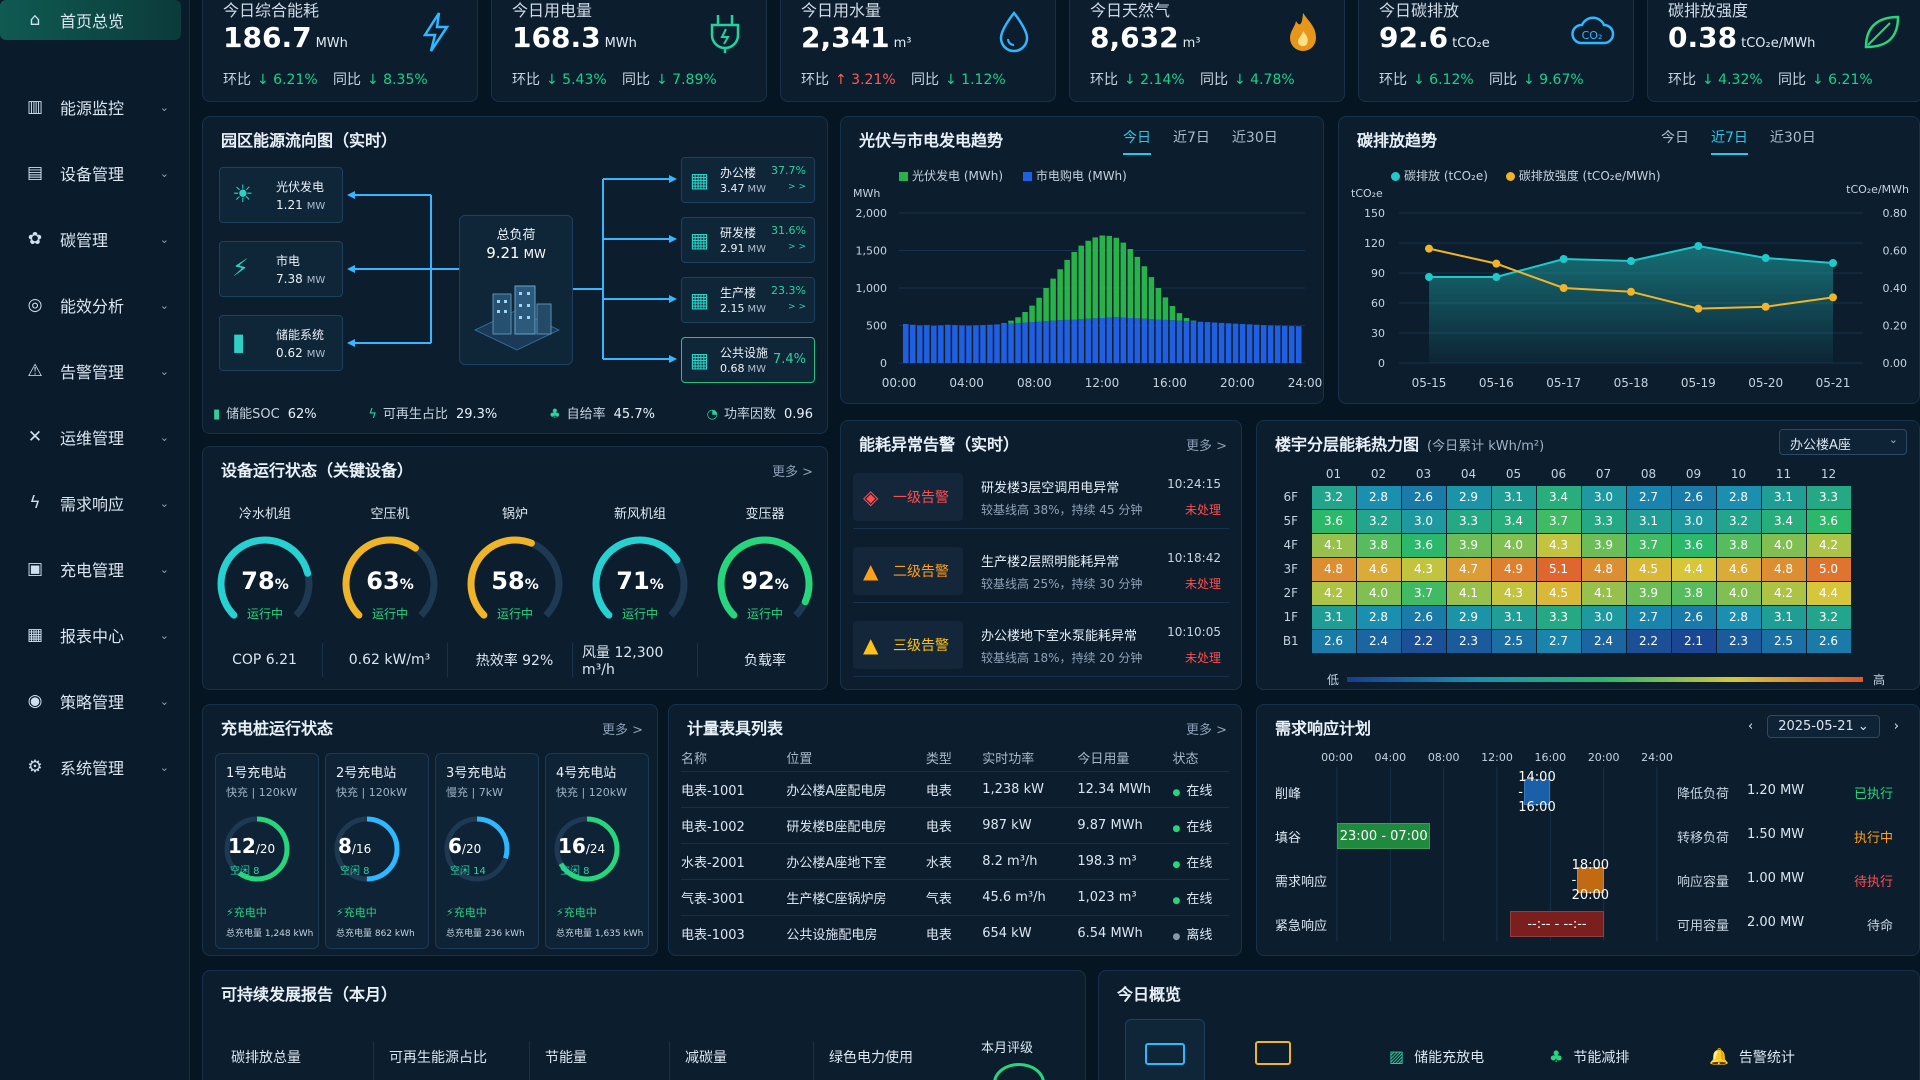 Image resolution: width=1920 pixels, height=1080 pixels. I want to click on heatmap-cell: 4.5, so click(1648, 569).